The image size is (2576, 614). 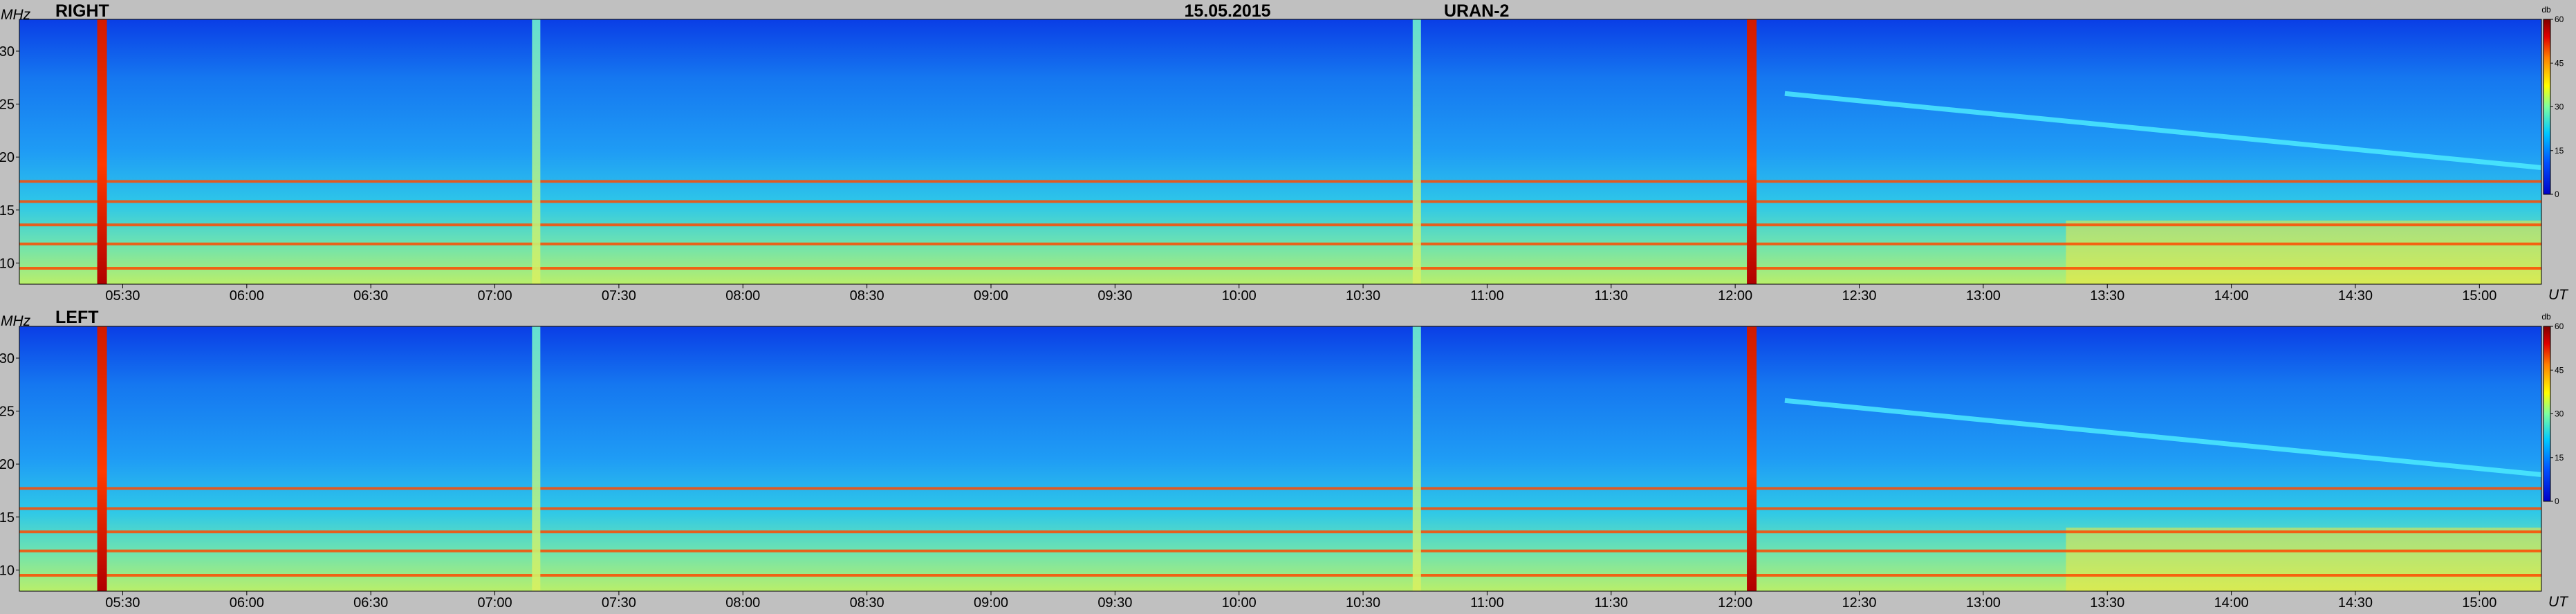 What do you see at coordinates (1115, 296) in the screenshot?
I see `x-tick-label: 09:30` at bounding box center [1115, 296].